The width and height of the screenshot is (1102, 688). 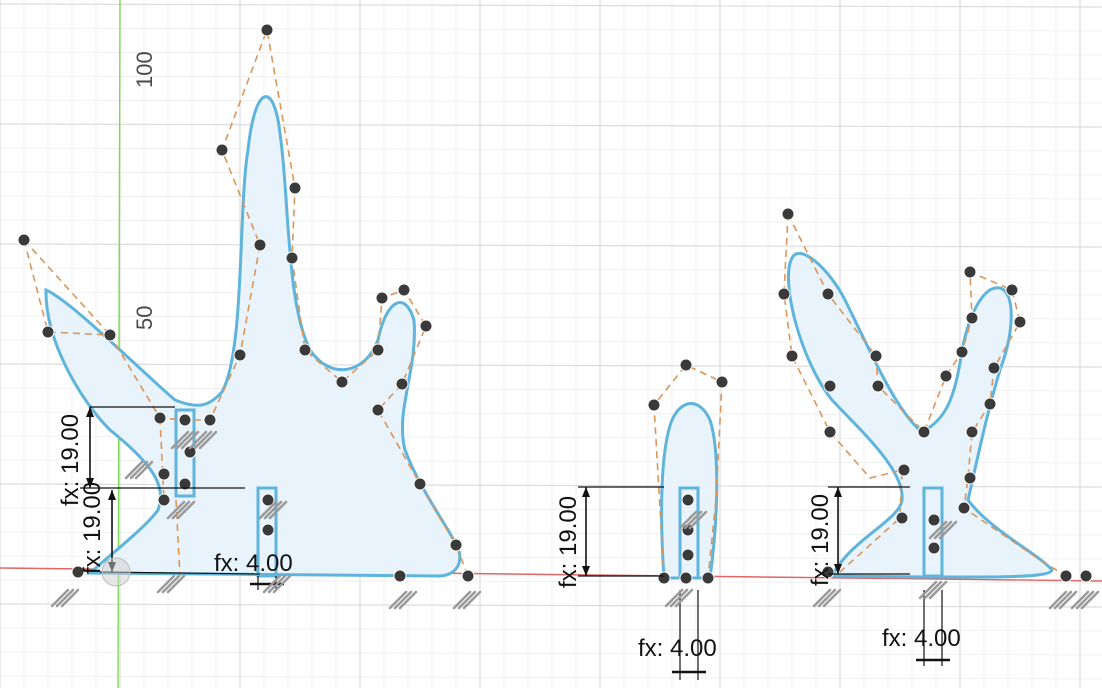 I want to click on dimension-d1: fx: 19.00, so click(x=151, y=456).